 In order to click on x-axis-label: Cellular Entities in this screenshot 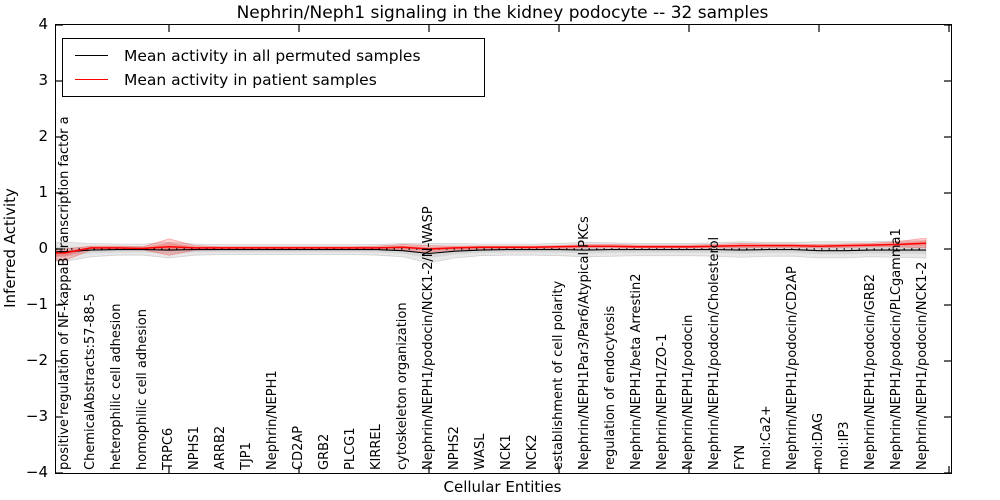, I will do `click(502, 487)`.